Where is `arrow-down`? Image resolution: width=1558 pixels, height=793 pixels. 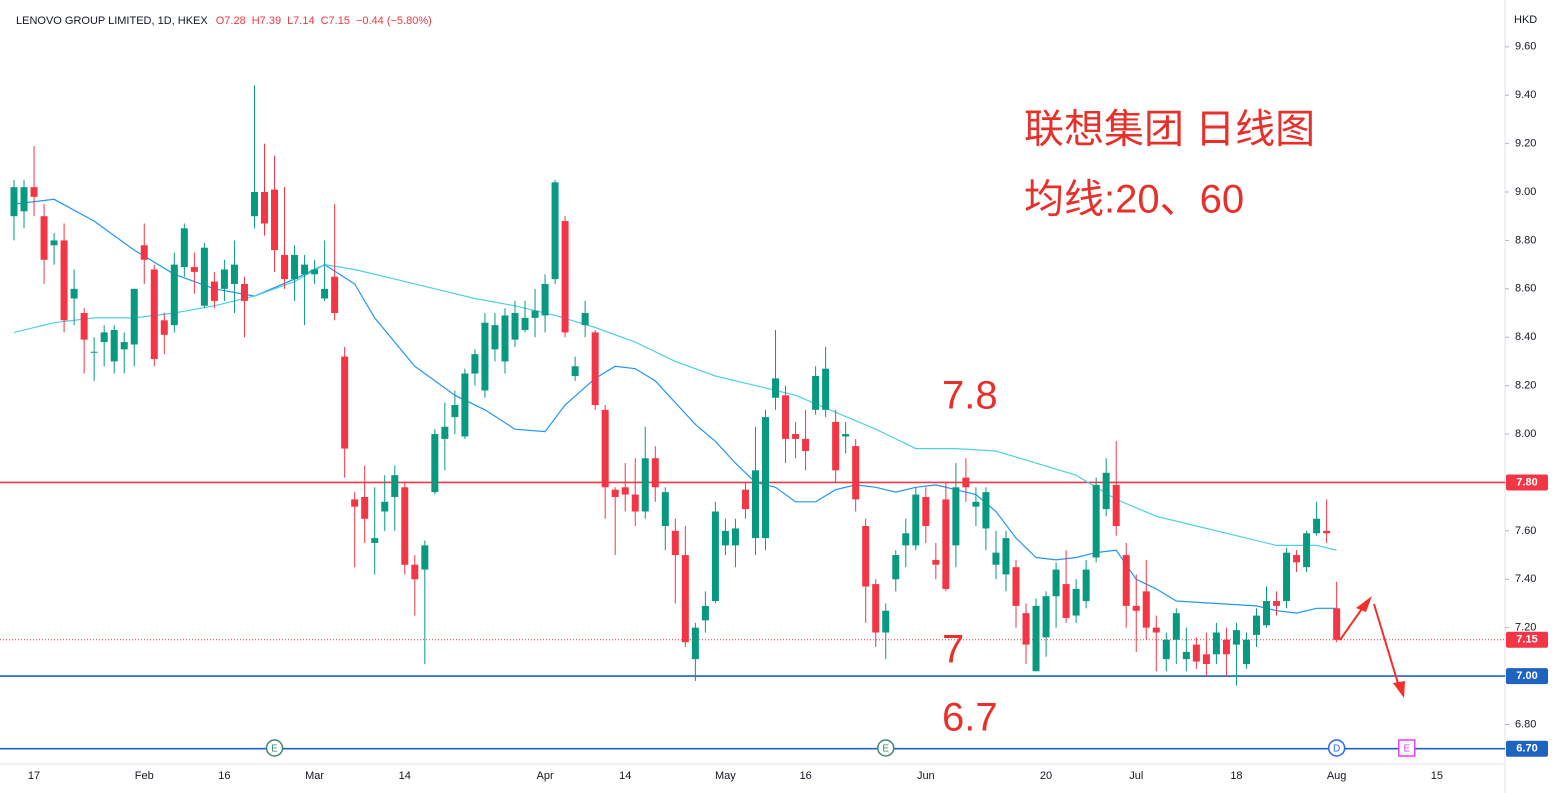
arrow-down is located at coordinates (1387, 647).